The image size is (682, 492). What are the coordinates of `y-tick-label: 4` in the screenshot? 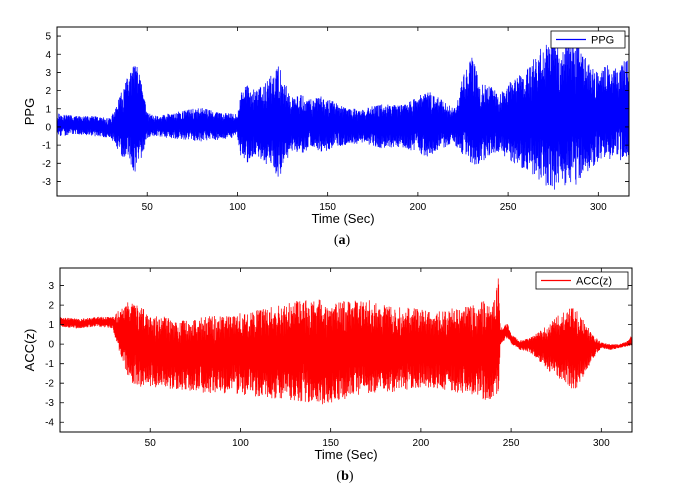 It's located at (48, 55).